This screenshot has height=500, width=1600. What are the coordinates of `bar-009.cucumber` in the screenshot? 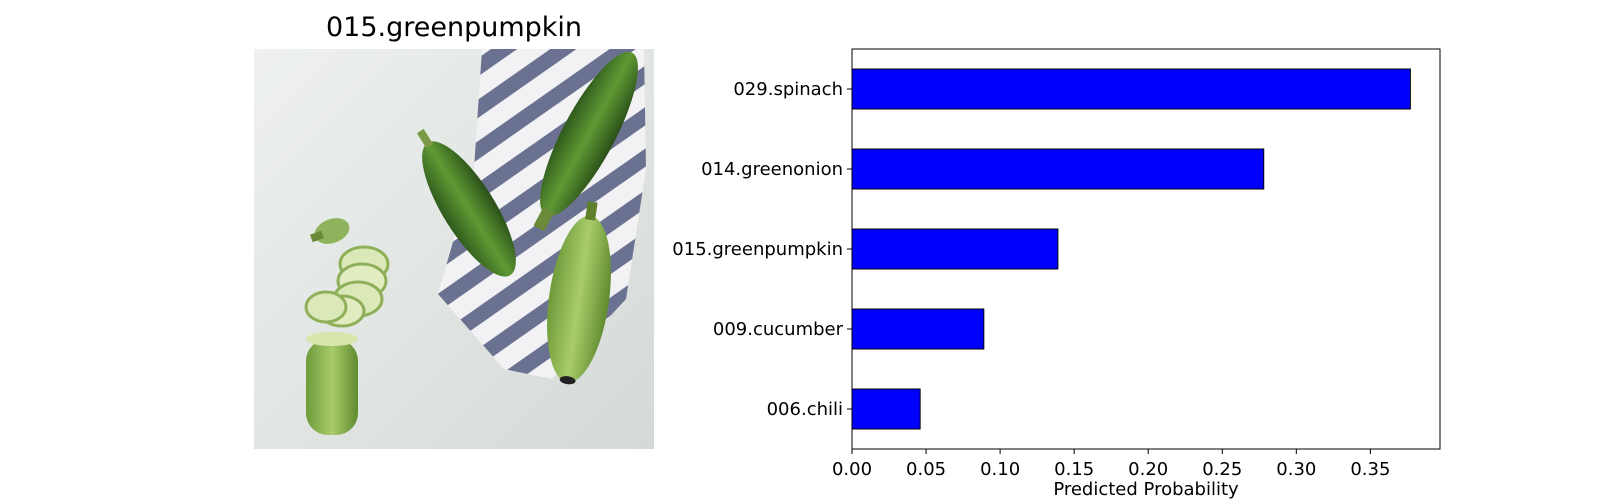 It's located at (918, 329).